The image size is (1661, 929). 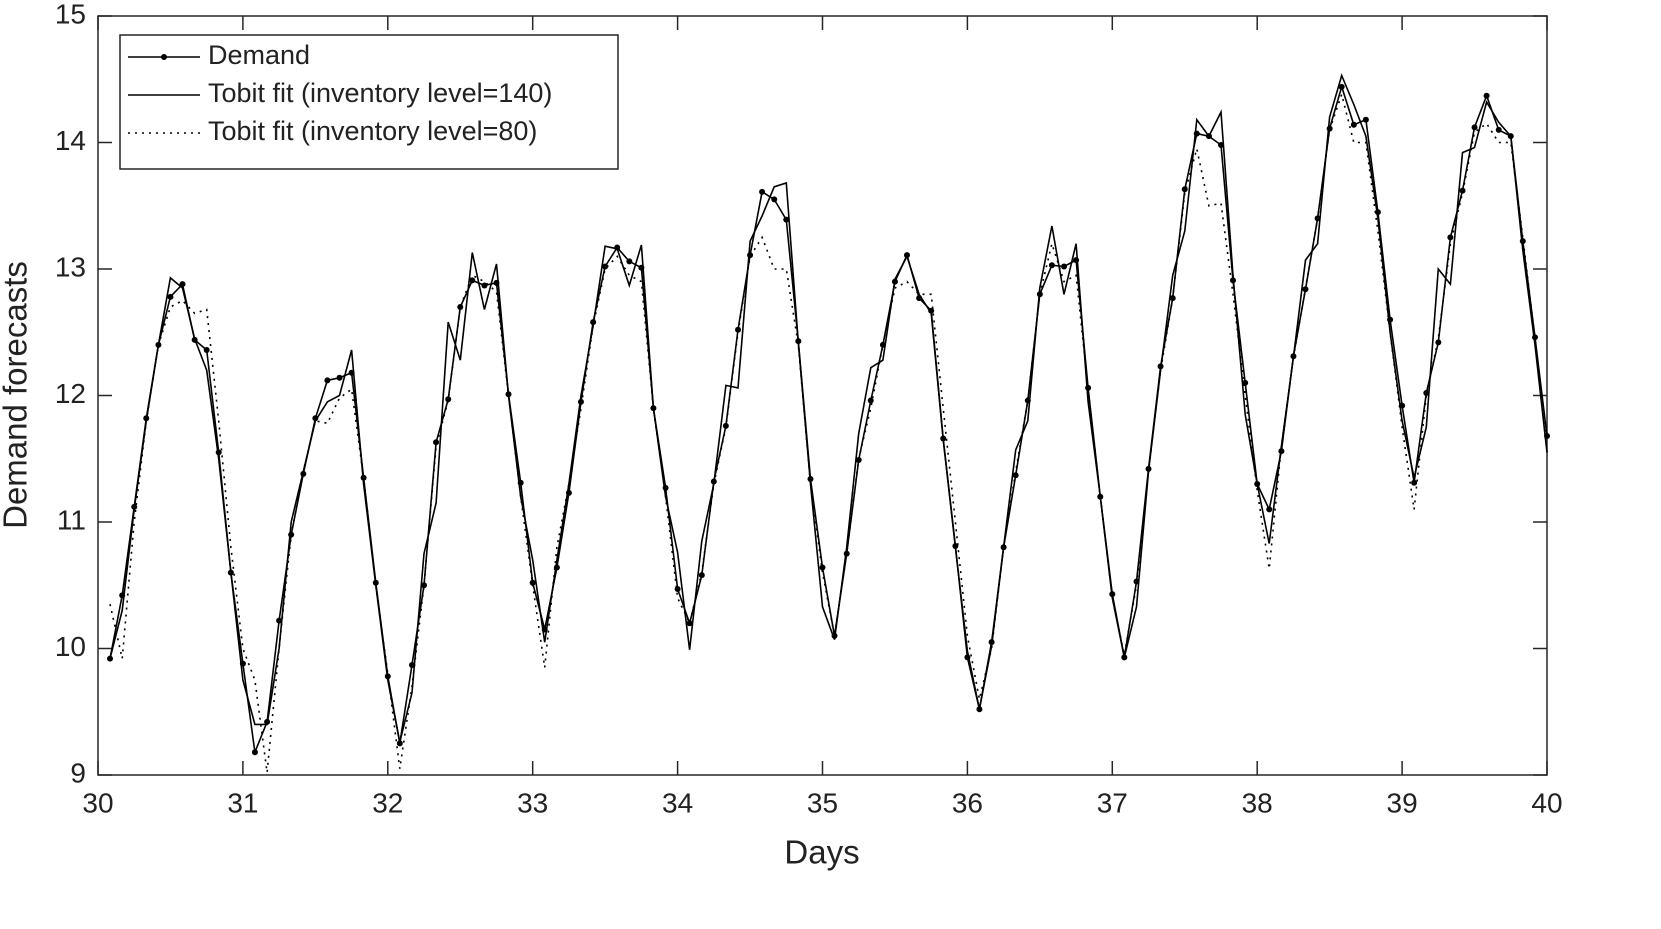 What do you see at coordinates (967, 802) in the screenshot?
I see `x-tick-label: 36` at bounding box center [967, 802].